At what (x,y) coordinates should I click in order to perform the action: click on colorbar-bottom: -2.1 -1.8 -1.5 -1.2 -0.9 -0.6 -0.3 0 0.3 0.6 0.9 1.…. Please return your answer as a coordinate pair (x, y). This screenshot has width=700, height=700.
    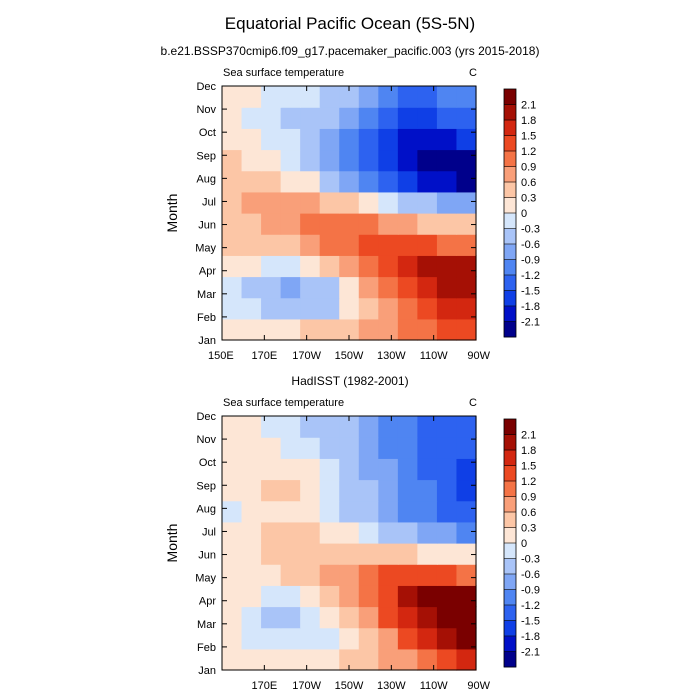
    Looking at the image, I should click on (521, 543).